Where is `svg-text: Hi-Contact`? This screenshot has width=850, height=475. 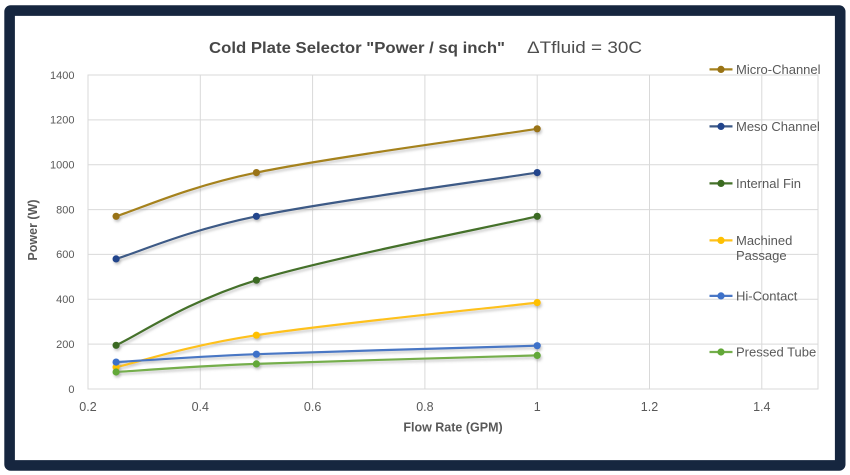
svg-text: Hi-Contact is located at coordinates (767, 295).